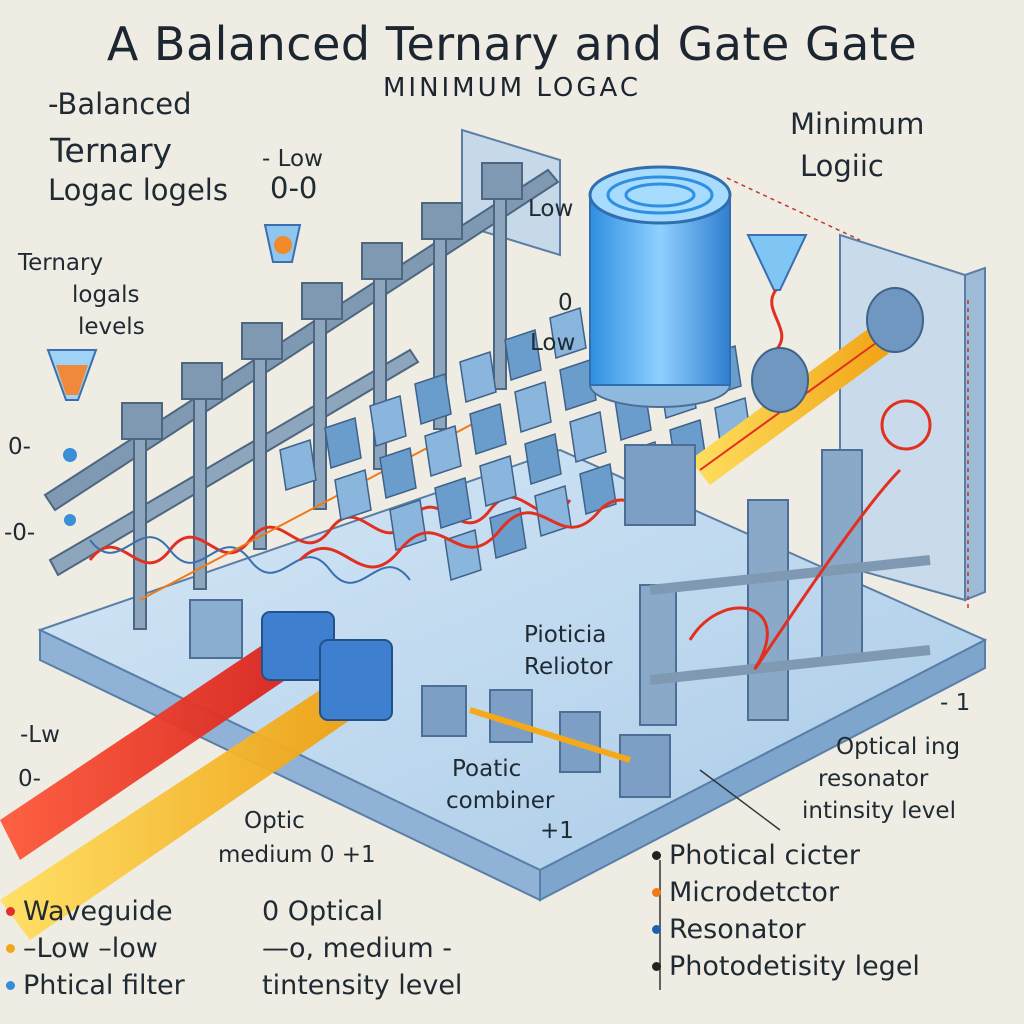  I want to click on legend-row: —o, medium -, so click(362, 948).